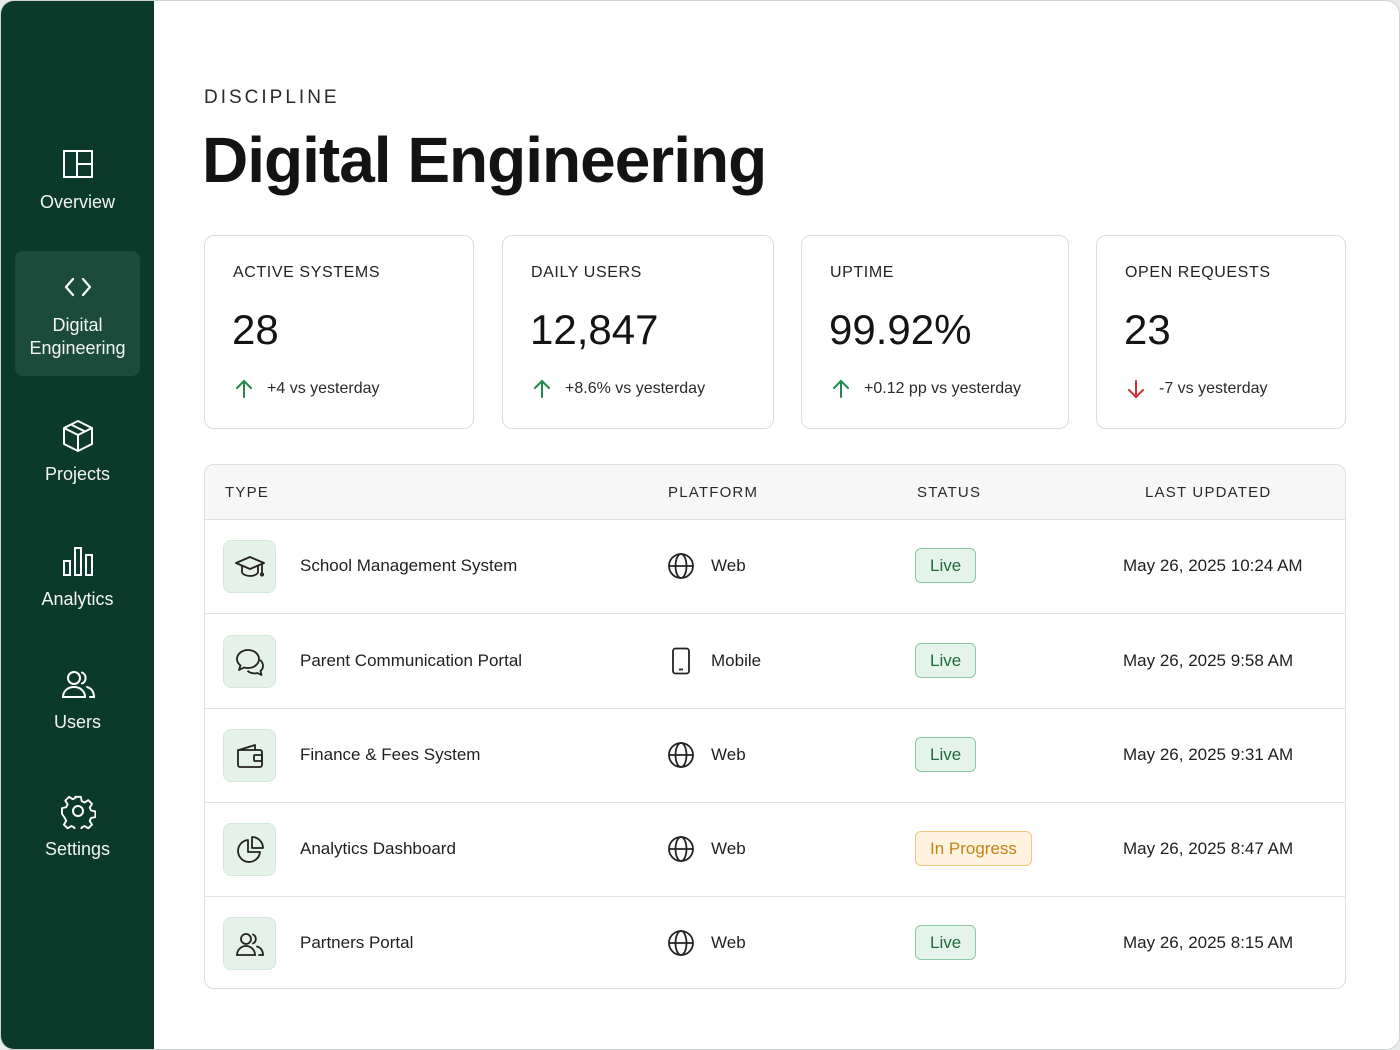  Describe the element at coordinates (484, 160) in the screenshot. I see `page-title: Digital Engineering` at that location.